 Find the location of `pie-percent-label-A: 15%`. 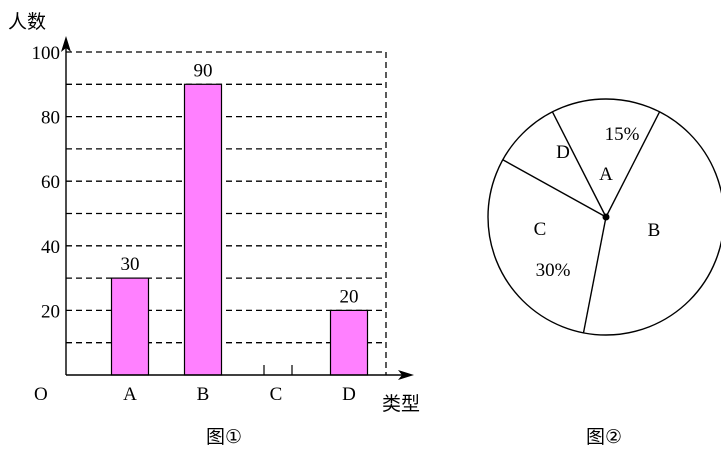

pie-percent-label-A: 15% is located at coordinates (622, 134).